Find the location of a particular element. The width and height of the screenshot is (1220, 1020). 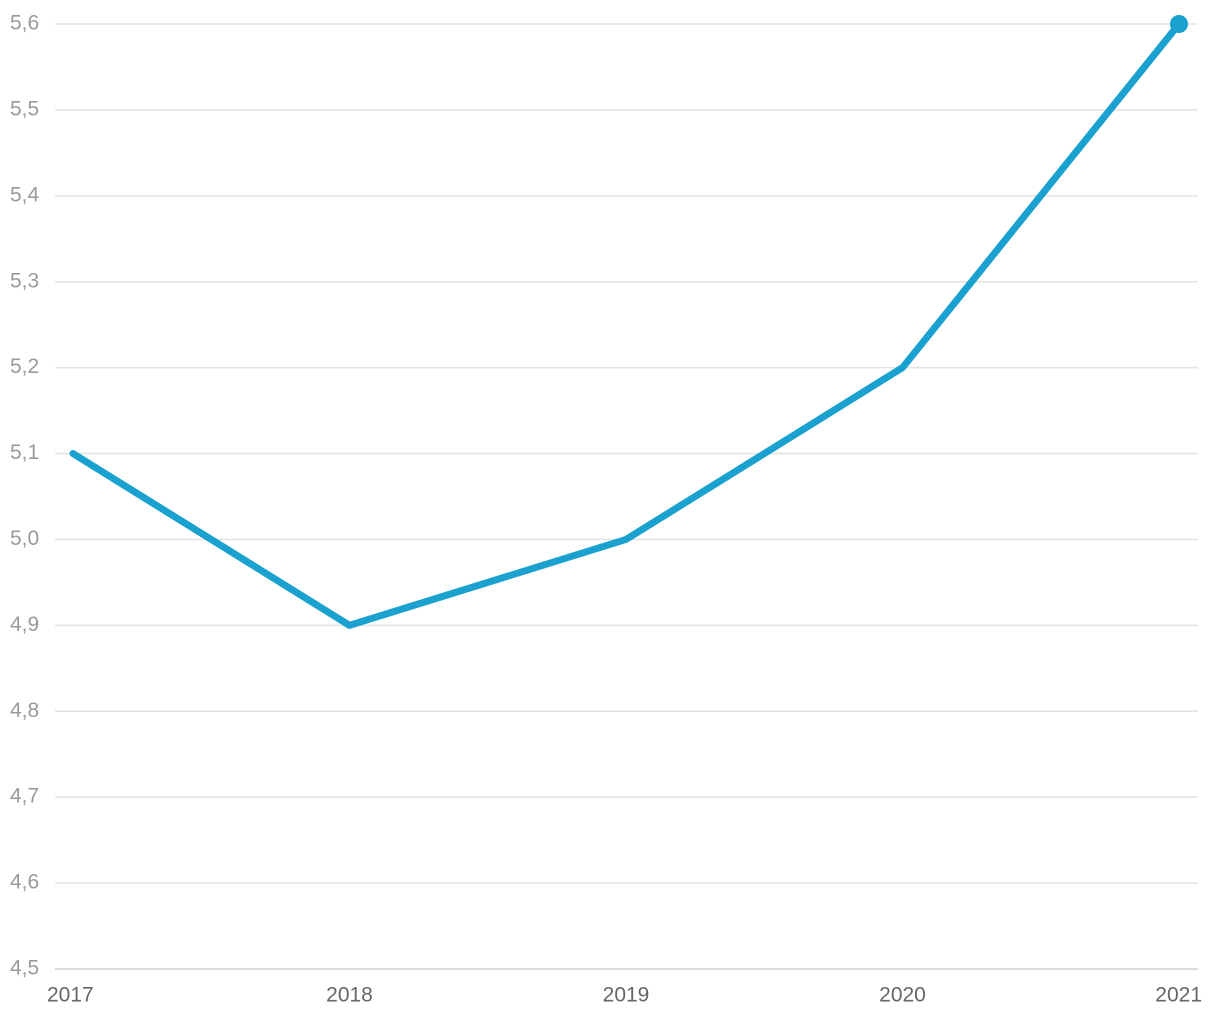

y-tick-label: 4,5 is located at coordinates (24, 968).